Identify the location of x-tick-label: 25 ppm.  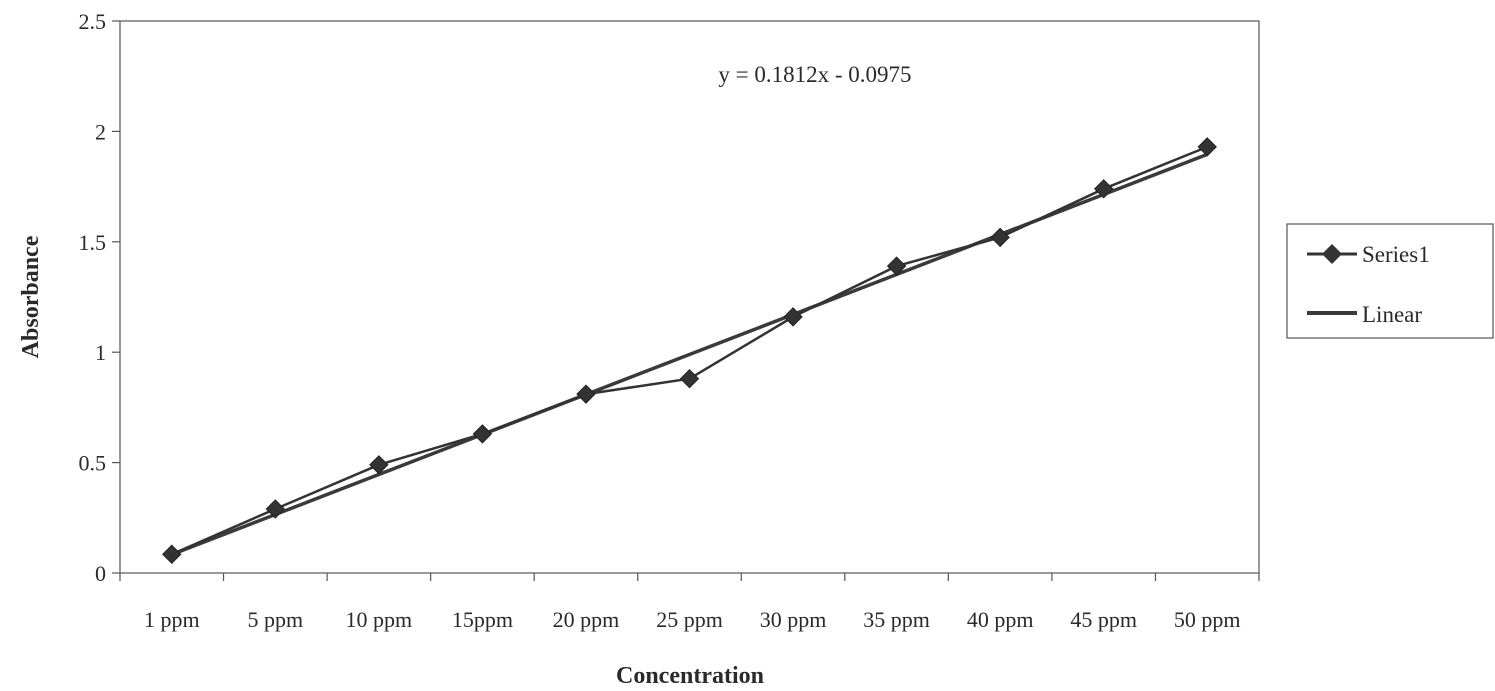
(689, 619).